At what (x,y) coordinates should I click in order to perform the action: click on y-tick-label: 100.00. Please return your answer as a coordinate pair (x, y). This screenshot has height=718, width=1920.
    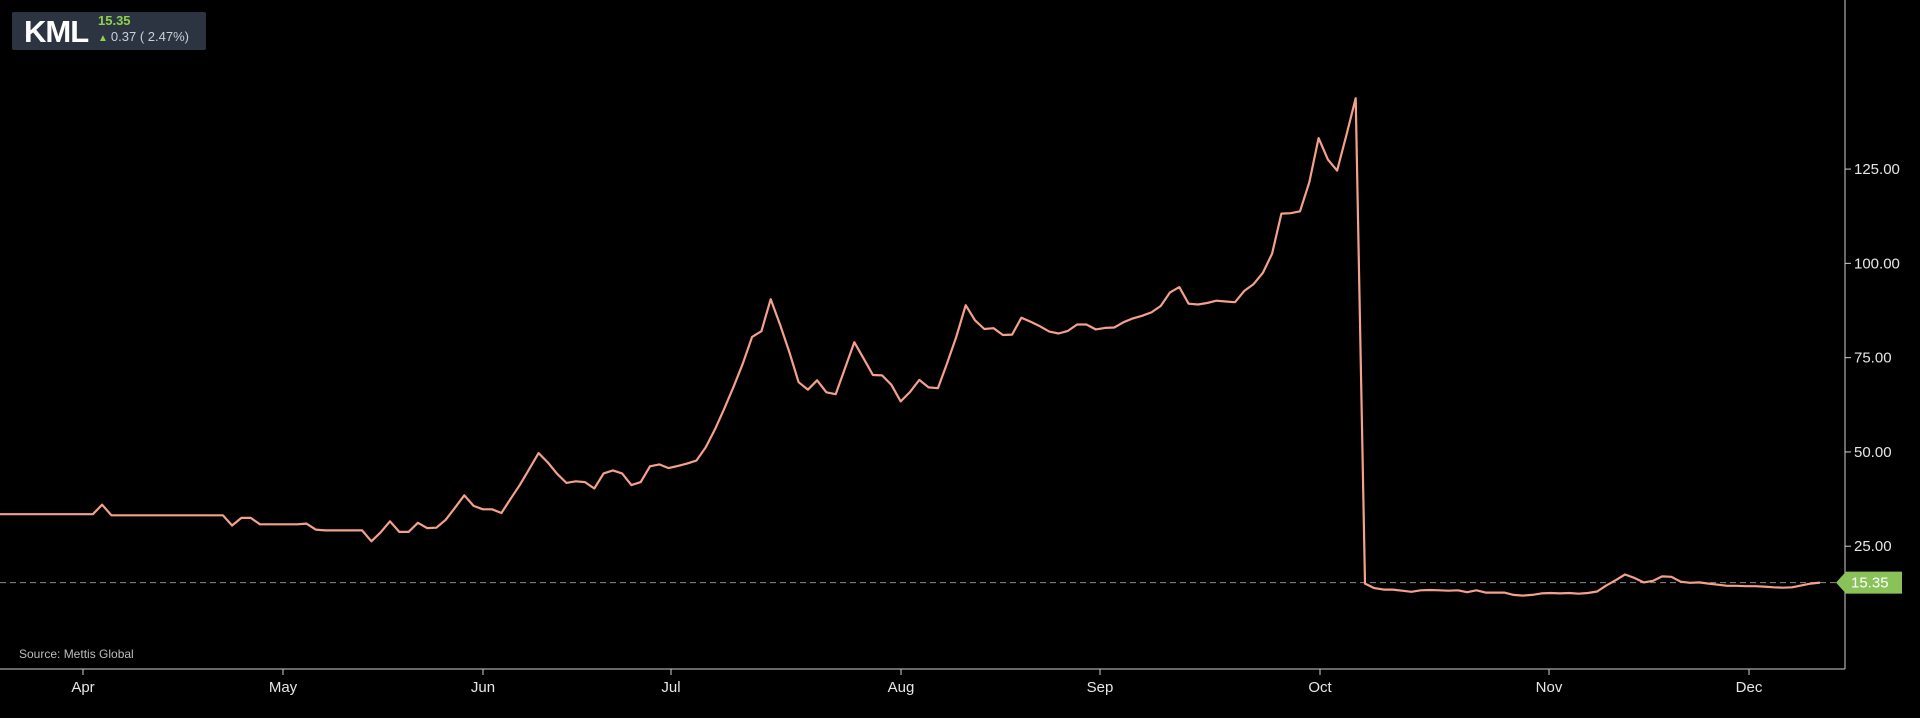
    Looking at the image, I should click on (1877, 263).